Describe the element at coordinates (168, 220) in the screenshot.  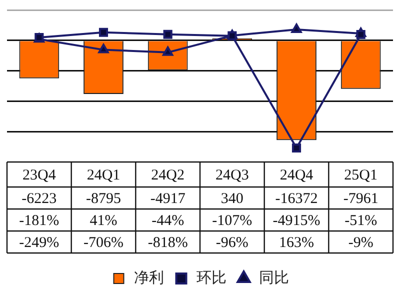
I see `data-label: -44%` at that location.